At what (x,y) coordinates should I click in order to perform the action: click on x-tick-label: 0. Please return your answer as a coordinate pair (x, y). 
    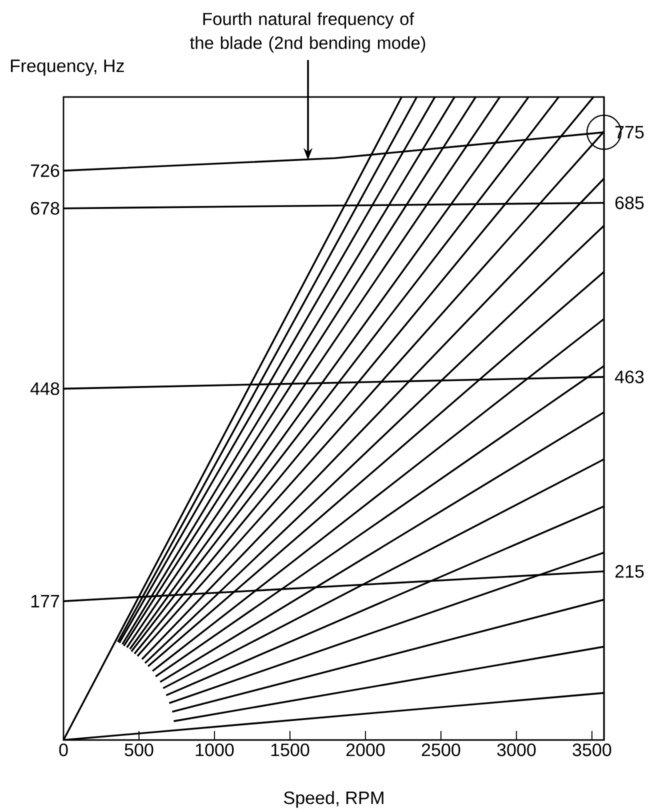
    Looking at the image, I should click on (63, 750).